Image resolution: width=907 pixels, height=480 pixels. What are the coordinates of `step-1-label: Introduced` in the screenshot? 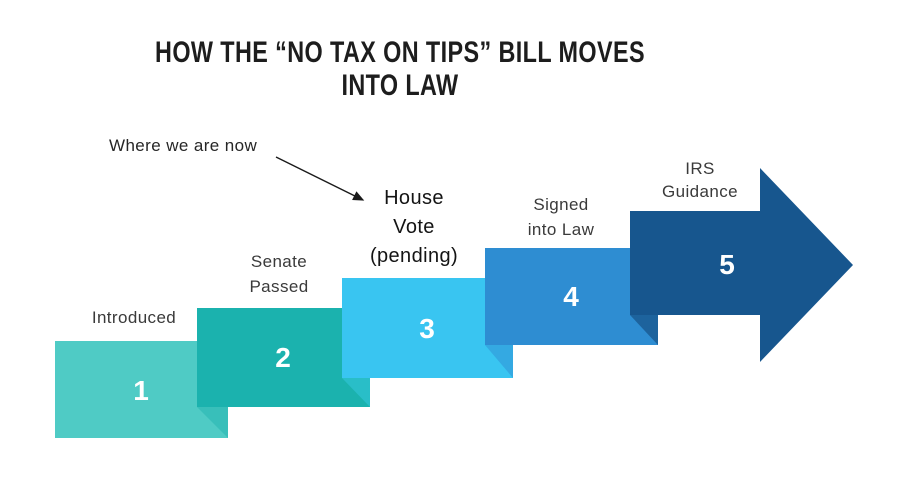 It's located at (134, 317).